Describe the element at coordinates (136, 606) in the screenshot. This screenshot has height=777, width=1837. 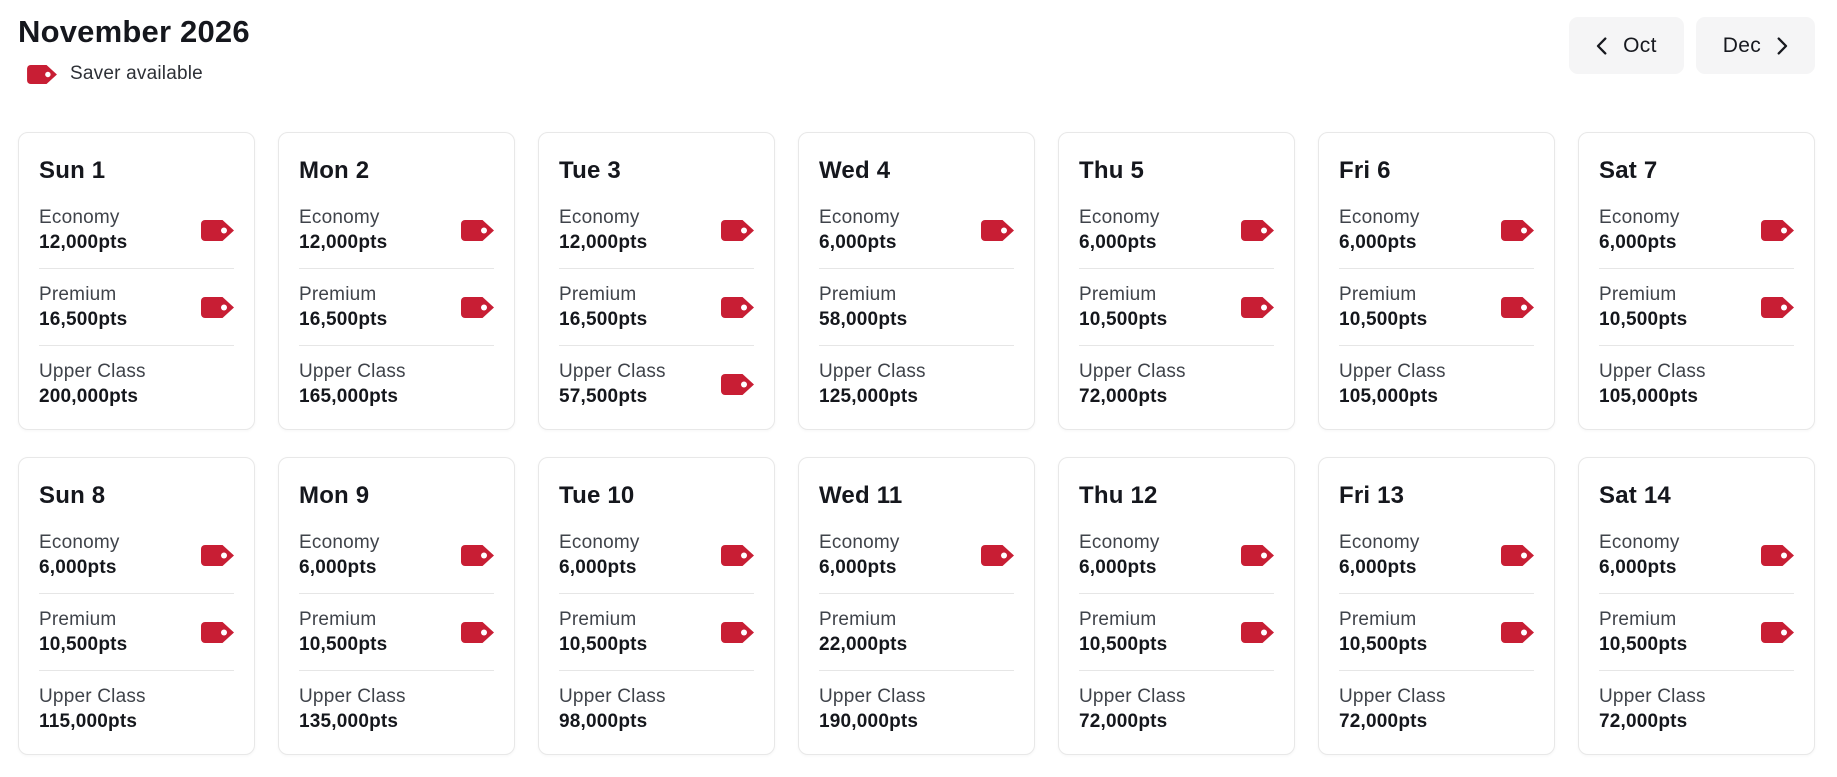
I see `day-card: Sun 8 Economy 6,000pts Premium 10,500pts` at that location.